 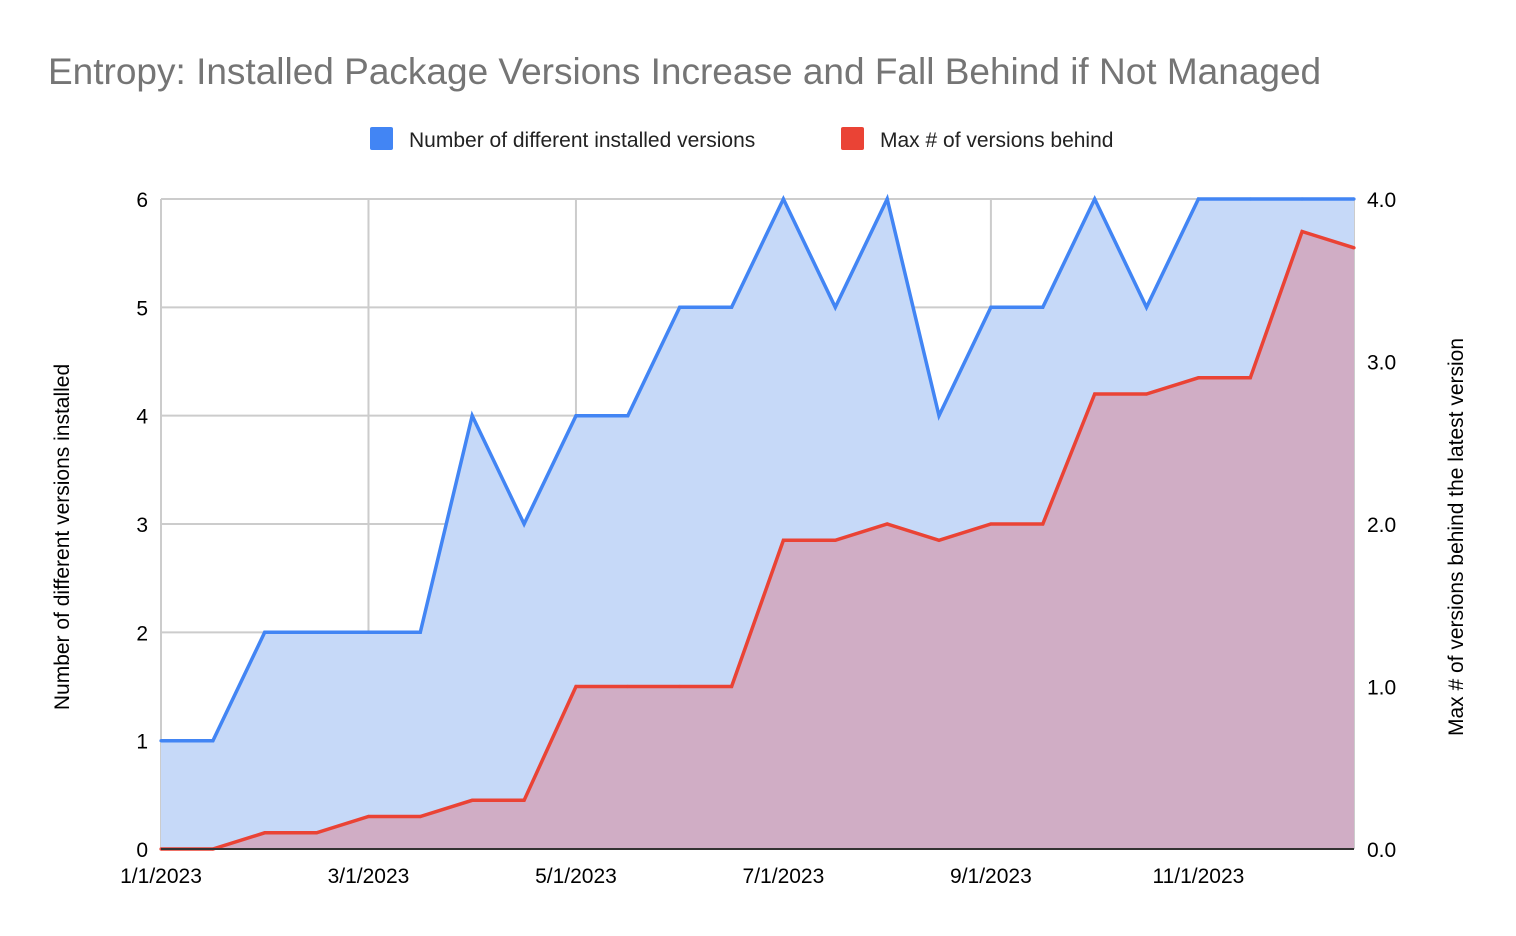 What do you see at coordinates (1381, 525) in the screenshot?
I see `y-right-tick-label: 2.0` at bounding box center [1381, 525].